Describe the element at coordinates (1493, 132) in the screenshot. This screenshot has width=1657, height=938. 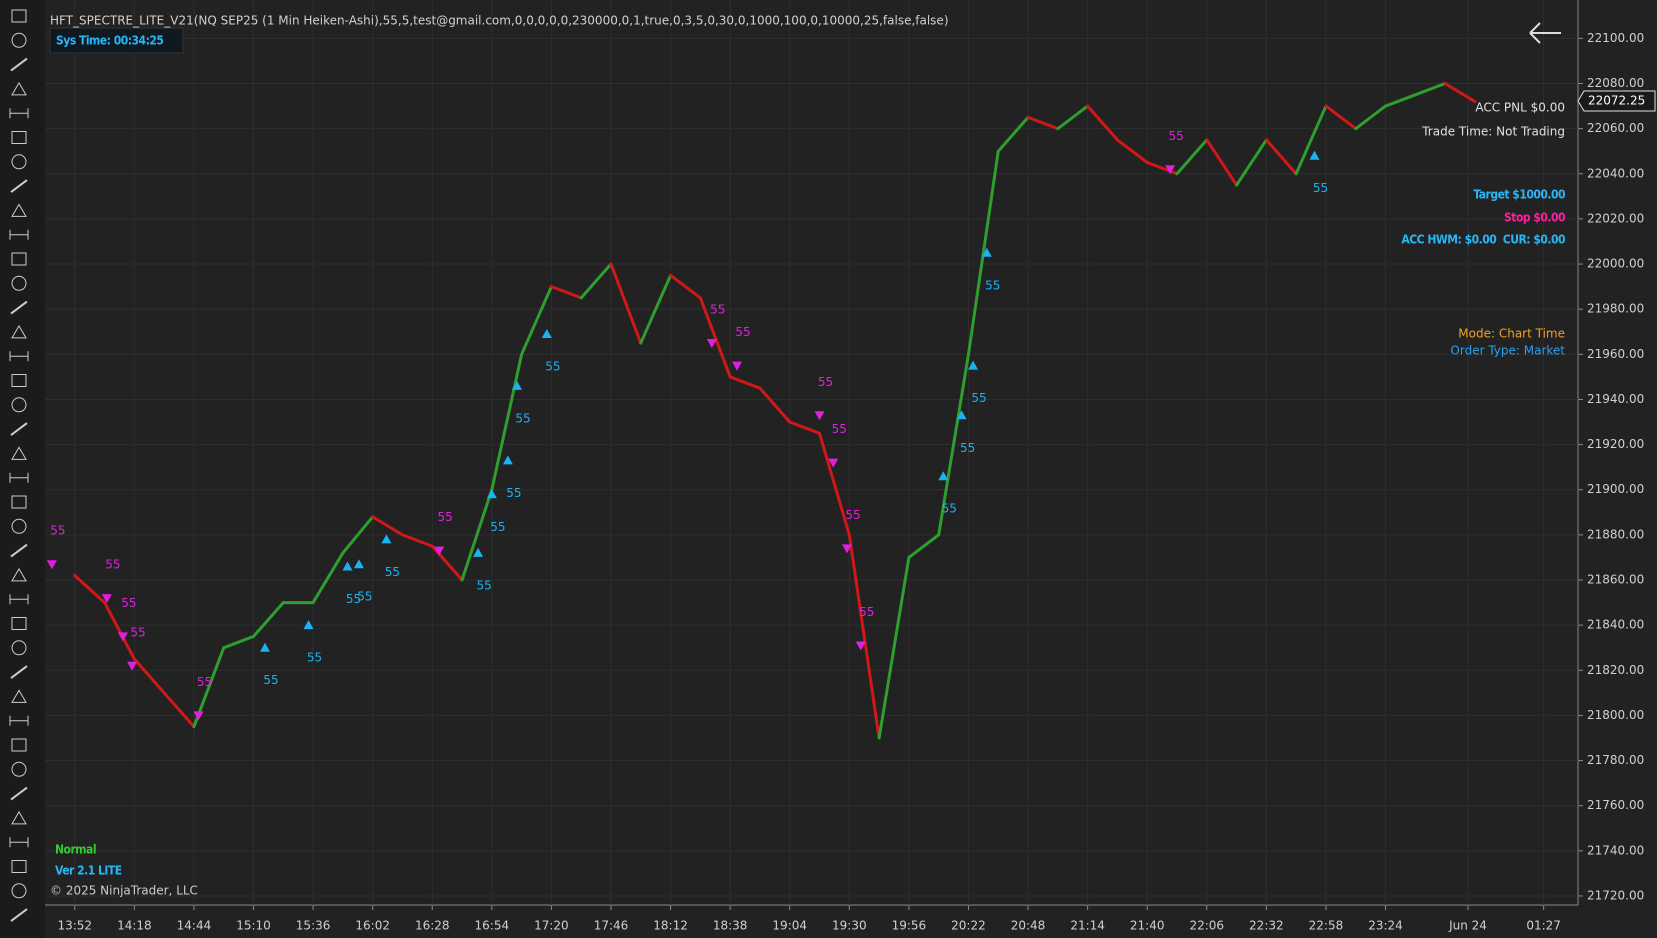
I see `trade-time: Trade Time: Not Trading` at that location.